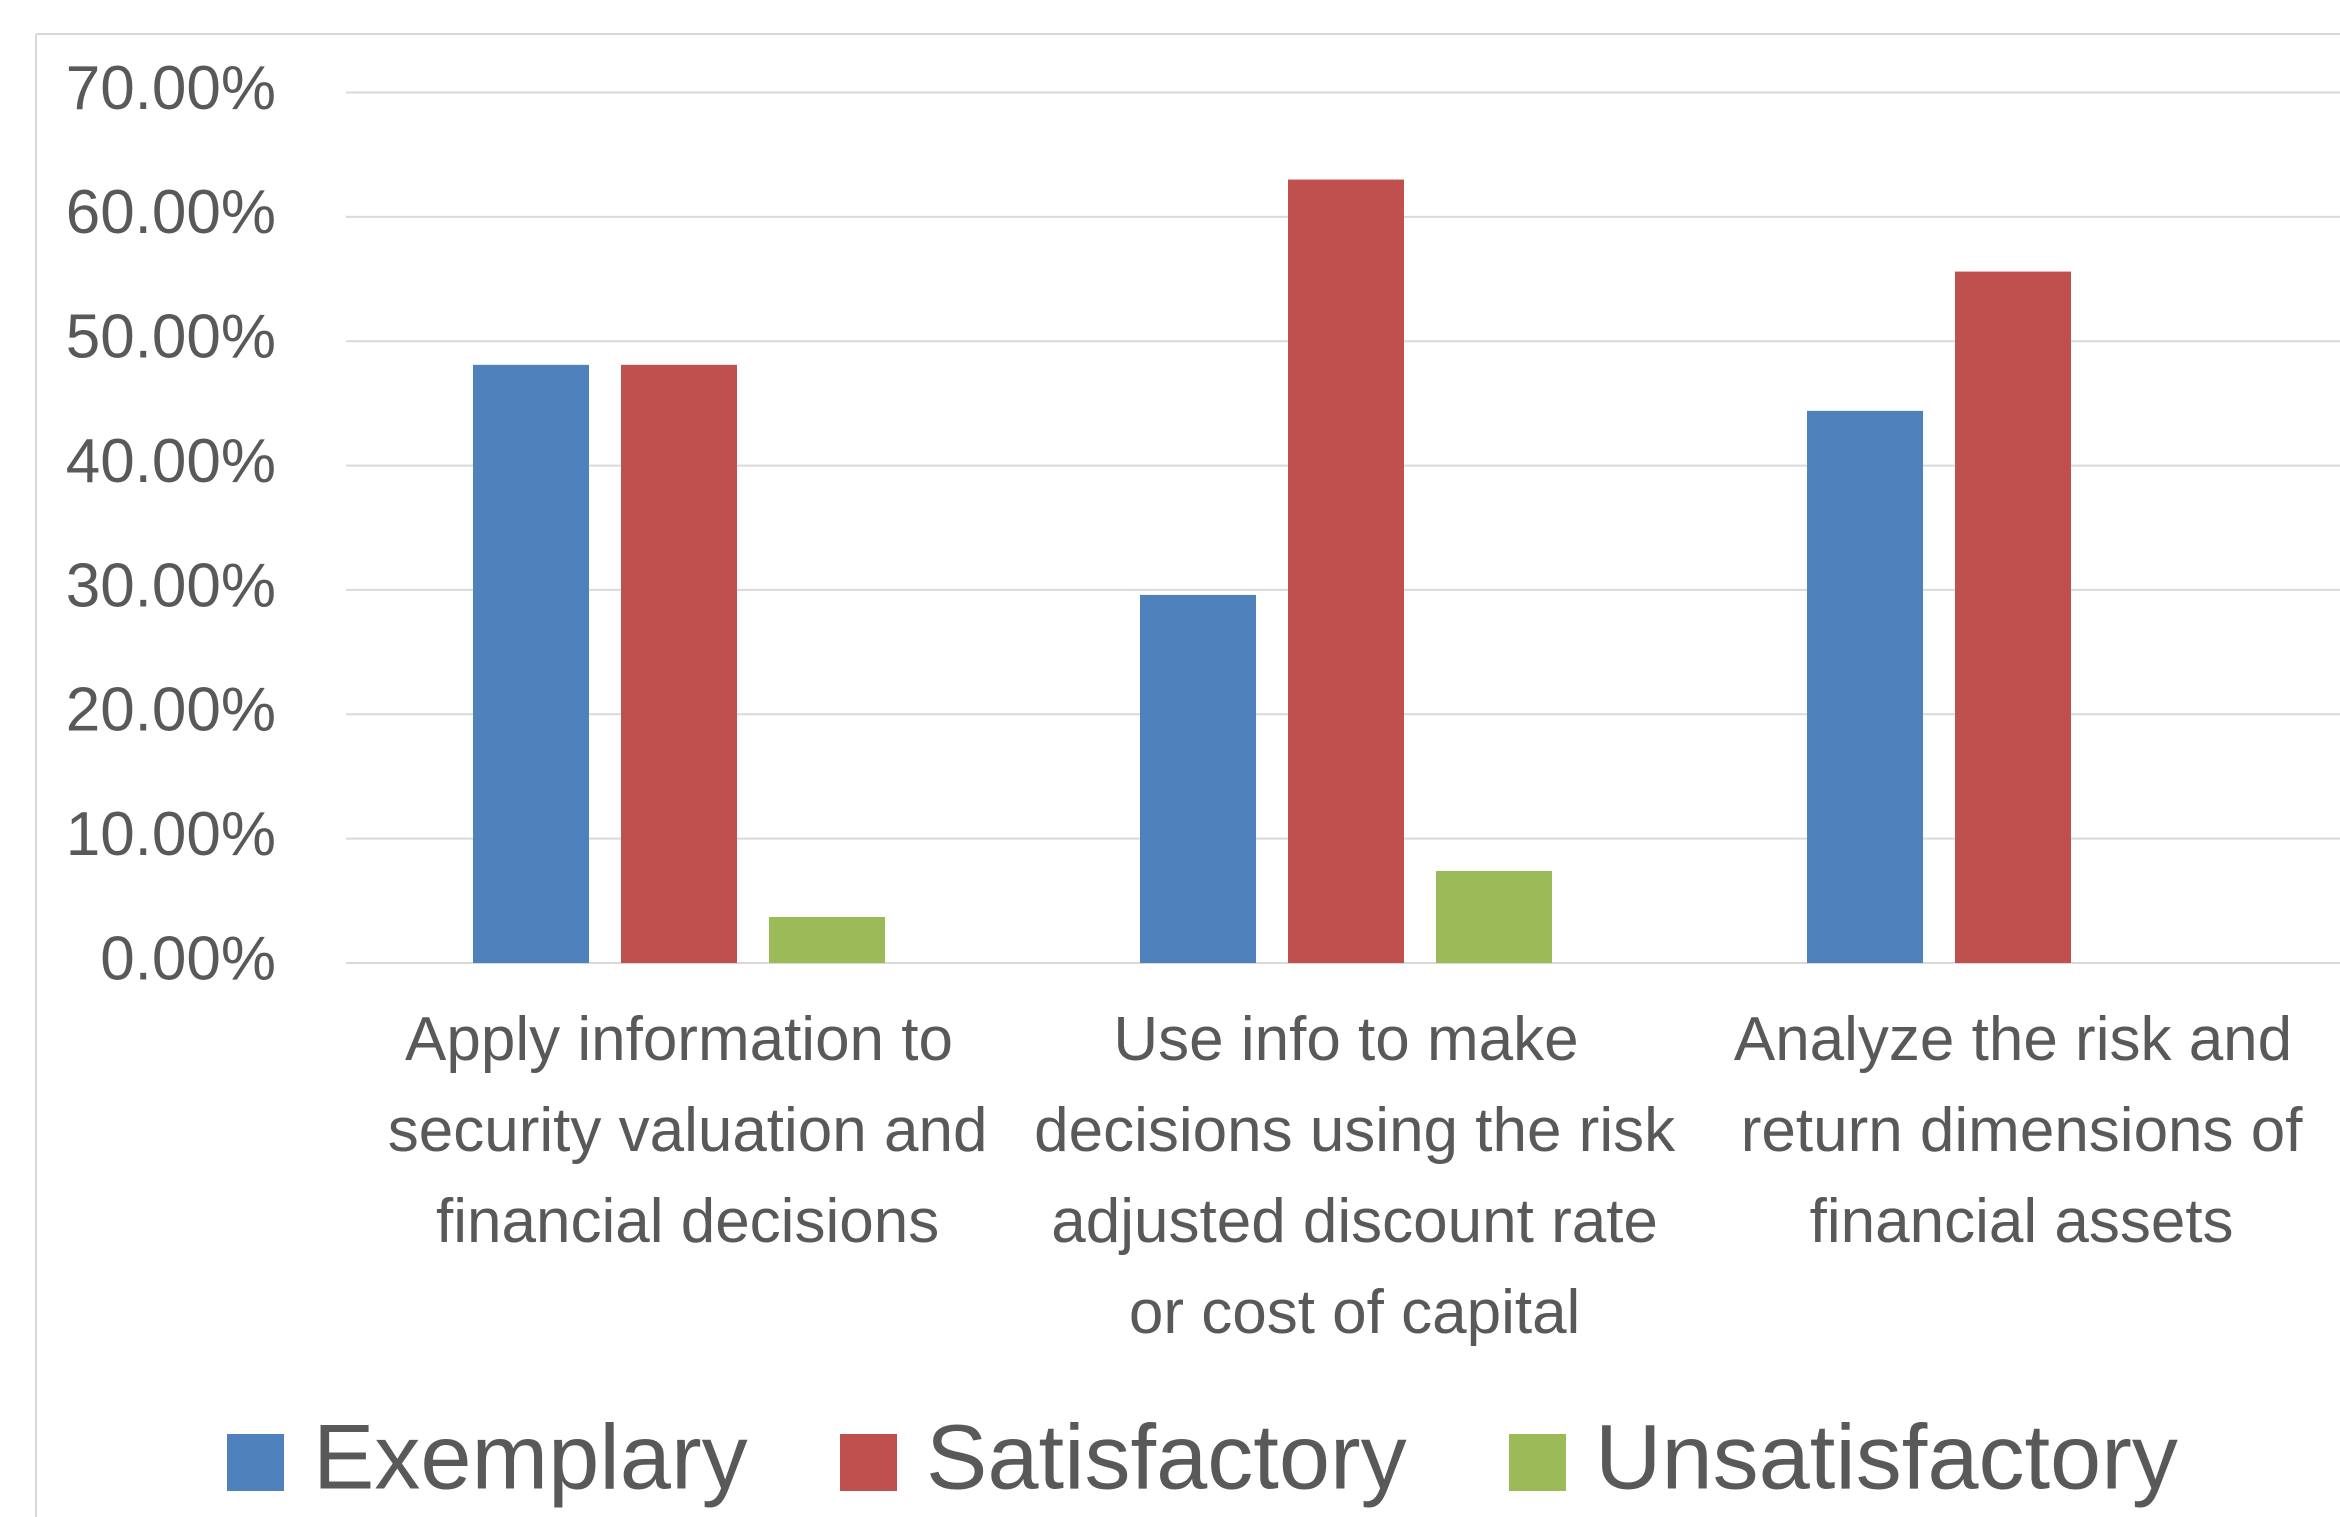 The height and width of the screenshot is (1517, 2340). Describe the element at coordinates (171, 834) in the screenshot. I see `y-tick-label: 10.00%` at that location.